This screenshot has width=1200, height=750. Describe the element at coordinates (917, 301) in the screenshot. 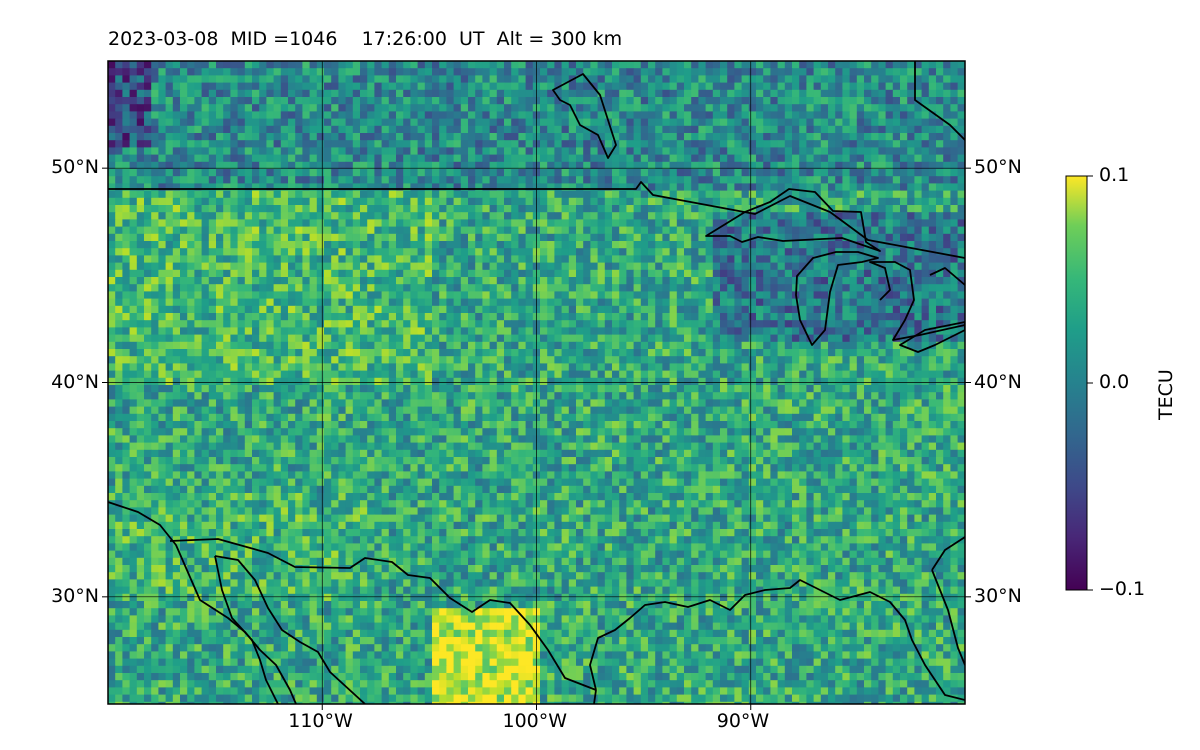

I see `lake-huron` at that location.